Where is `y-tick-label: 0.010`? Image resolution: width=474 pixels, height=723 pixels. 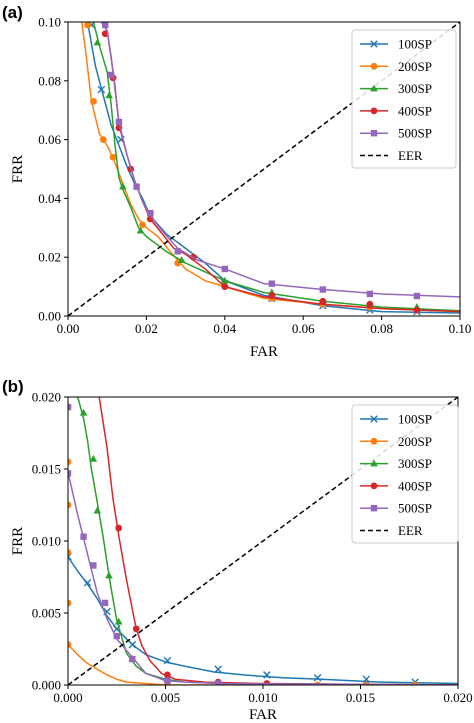
y-tick-label: 0.010 is located at coordinates (46, 541).